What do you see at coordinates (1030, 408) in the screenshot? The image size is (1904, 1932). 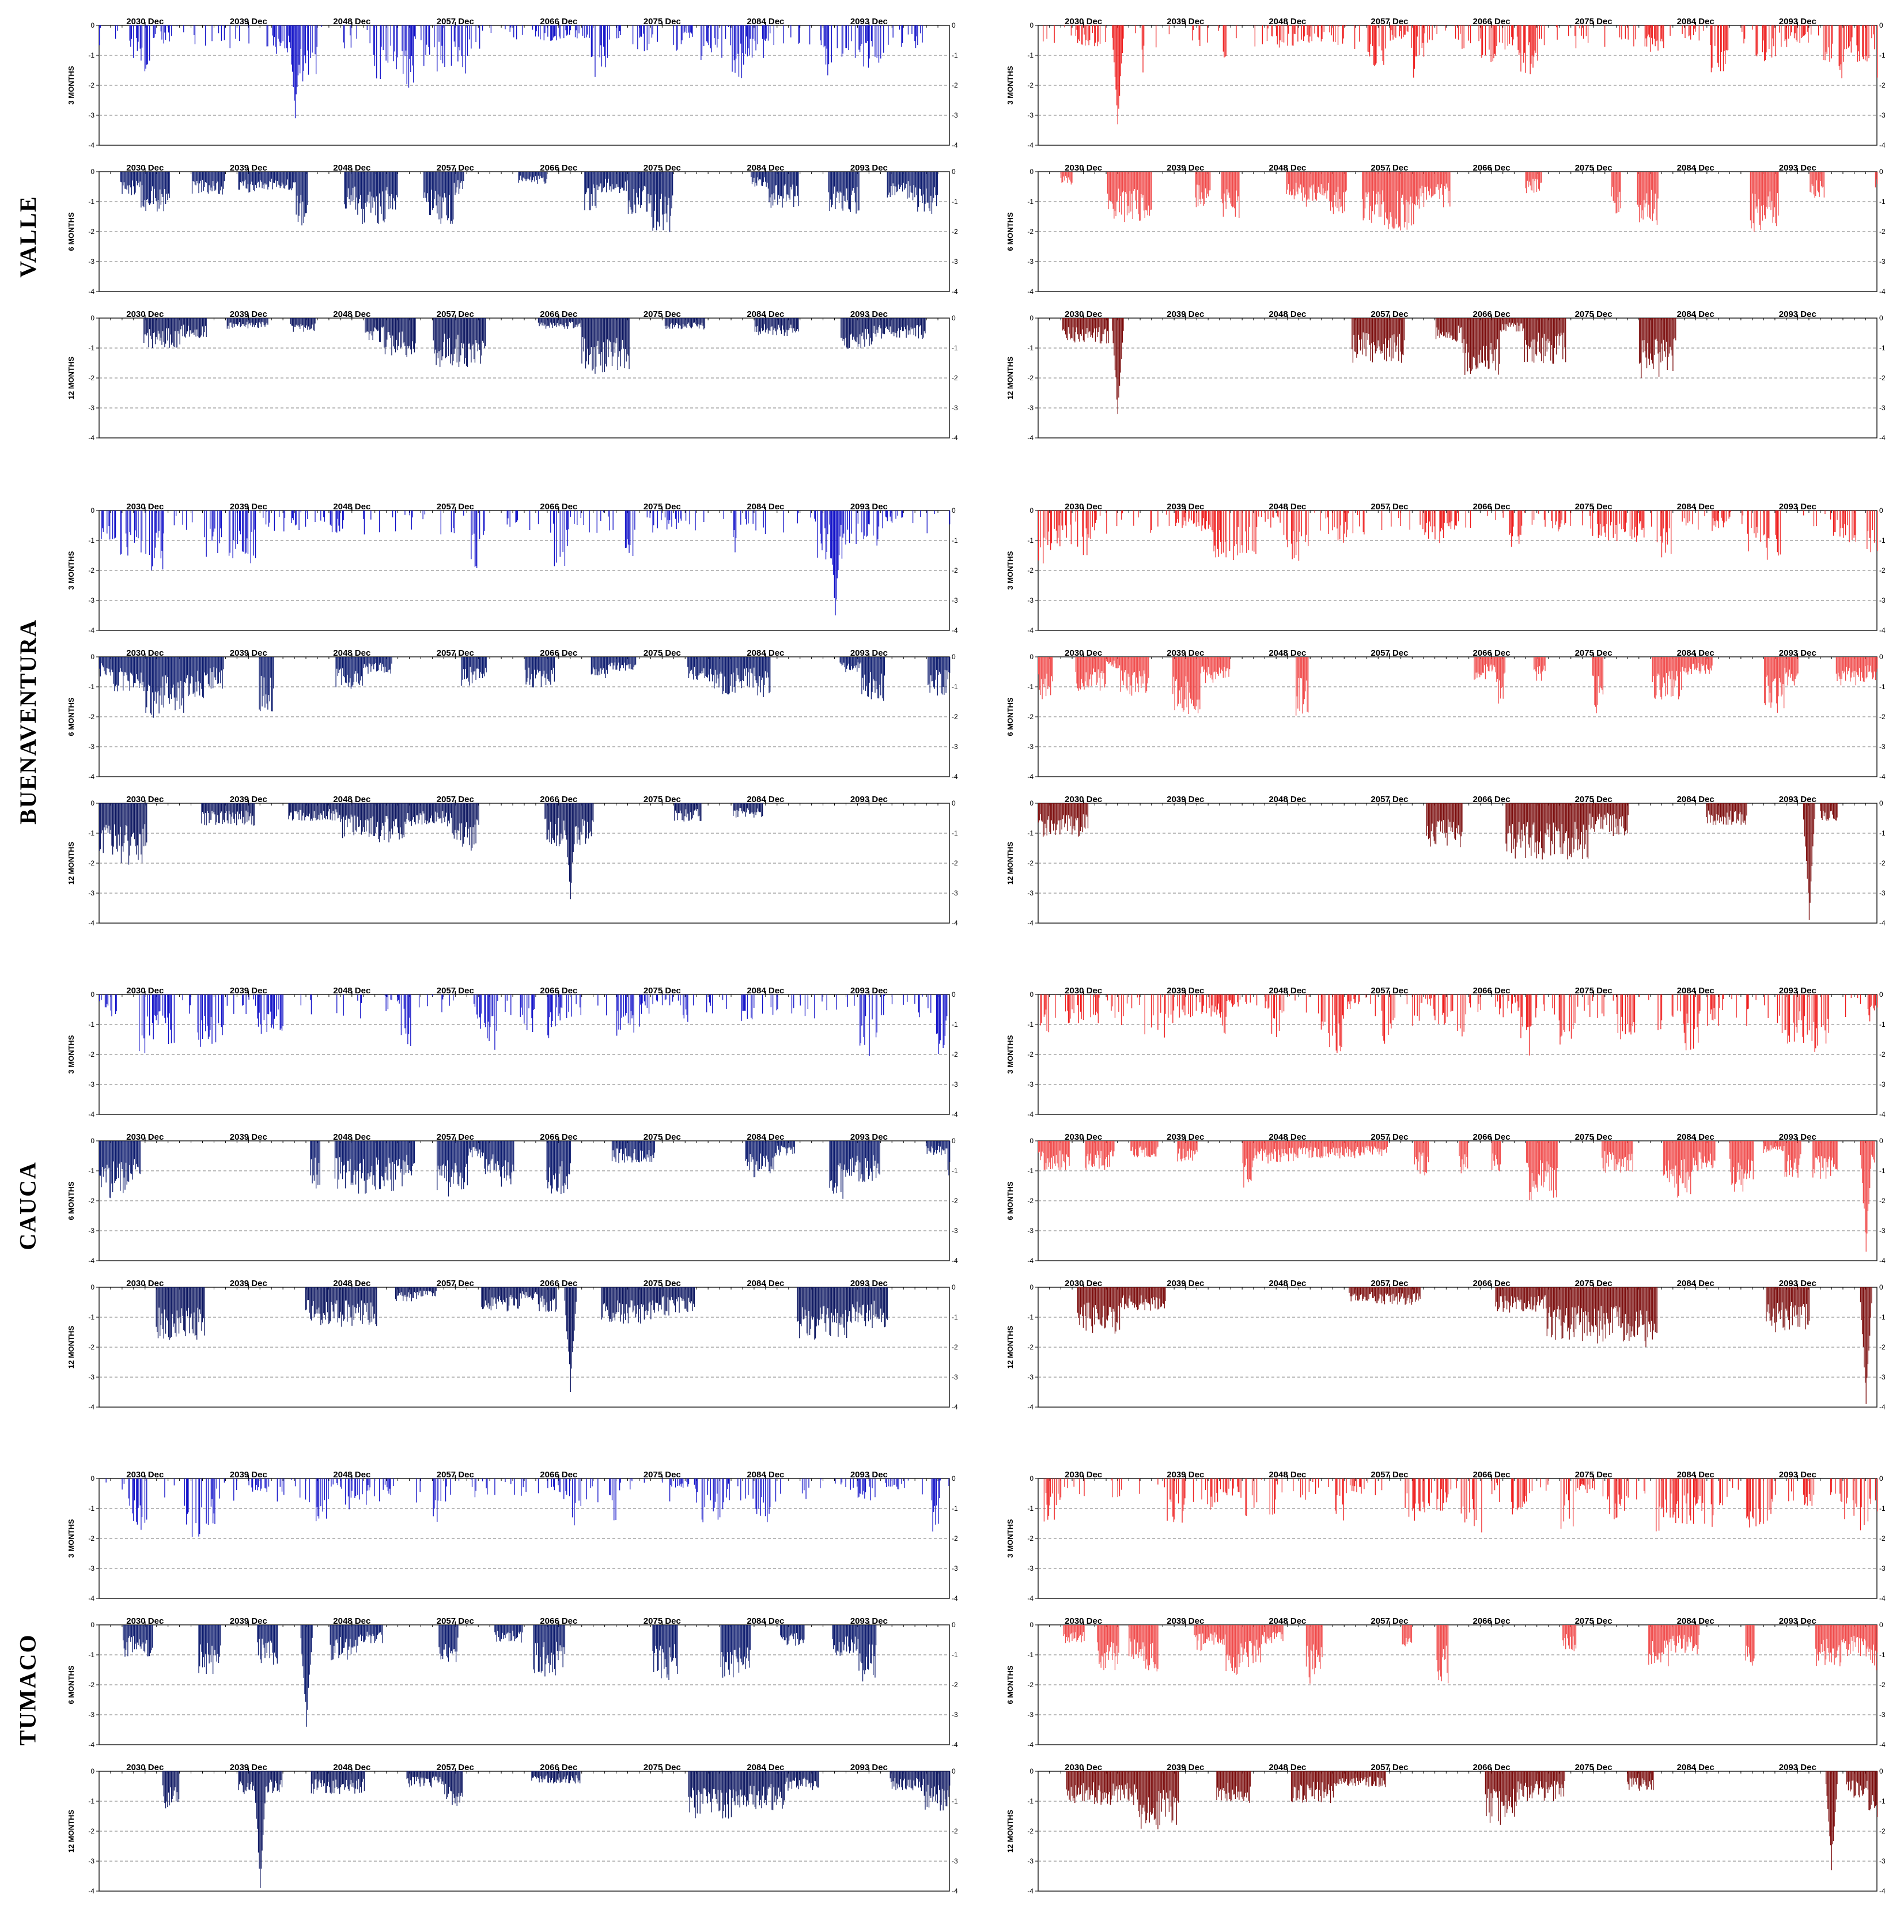 I see `y-tick-label: -3` at bounding box center [1030, 408].